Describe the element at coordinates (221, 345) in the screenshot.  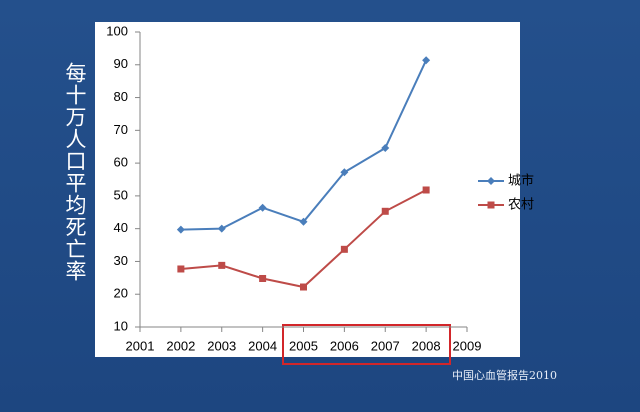
I see `x-tick-label: 2003` at that location.